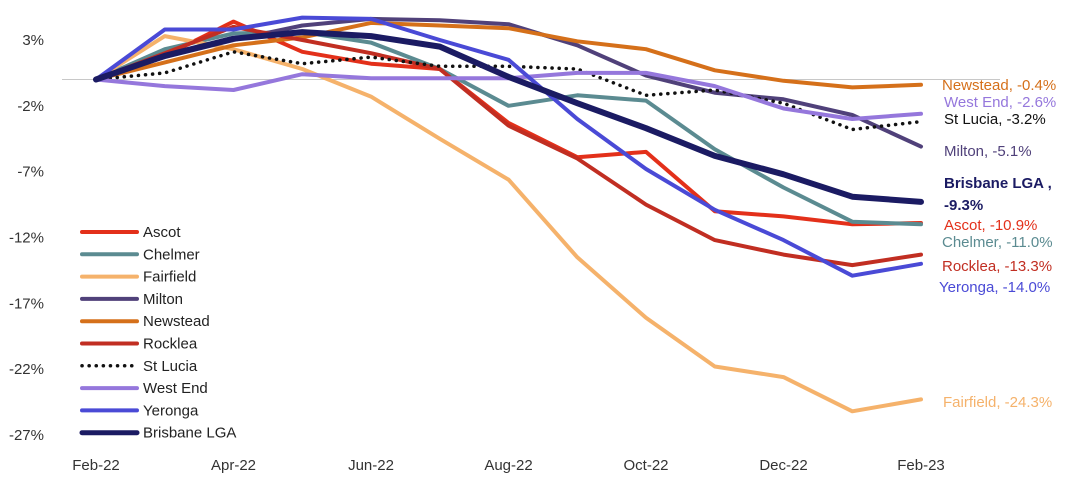  I want to click on x-tick-label: Jun-22, so click(371, 465).